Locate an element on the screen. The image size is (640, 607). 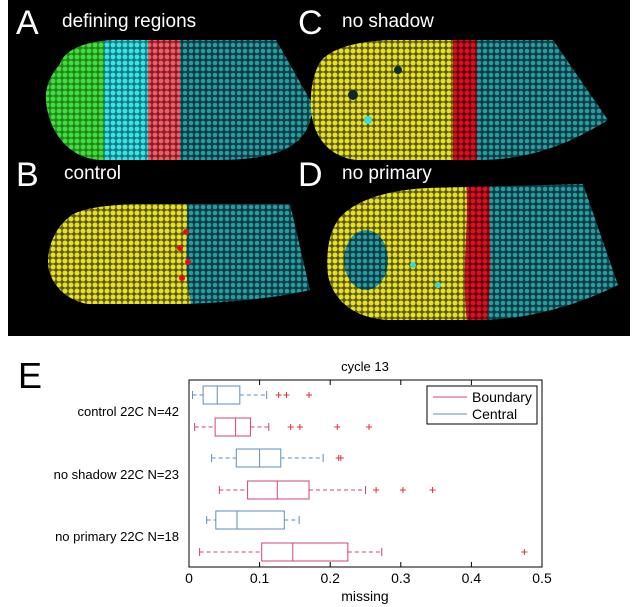
legend-boundary-label: Boundary is located at coordinates (502, 397).